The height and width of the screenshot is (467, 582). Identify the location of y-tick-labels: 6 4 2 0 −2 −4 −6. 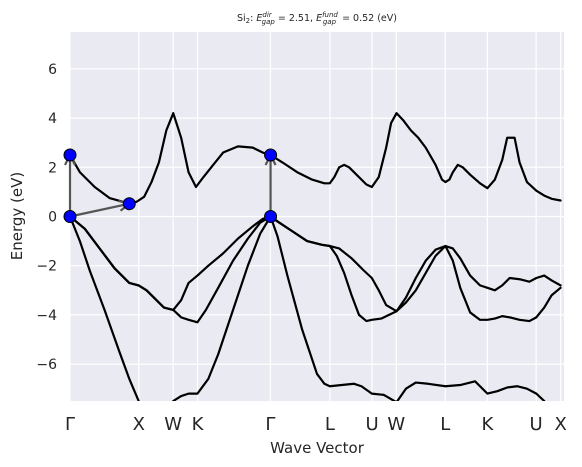
(46, 217).